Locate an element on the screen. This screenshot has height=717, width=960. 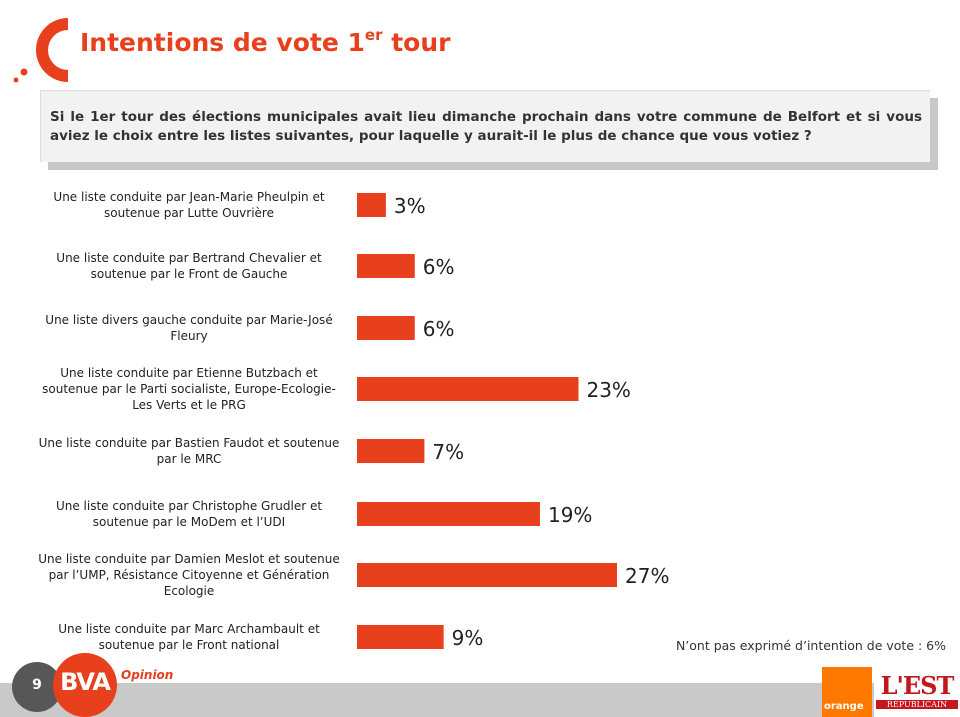
bva-logo is located at coordinates (85, 685).